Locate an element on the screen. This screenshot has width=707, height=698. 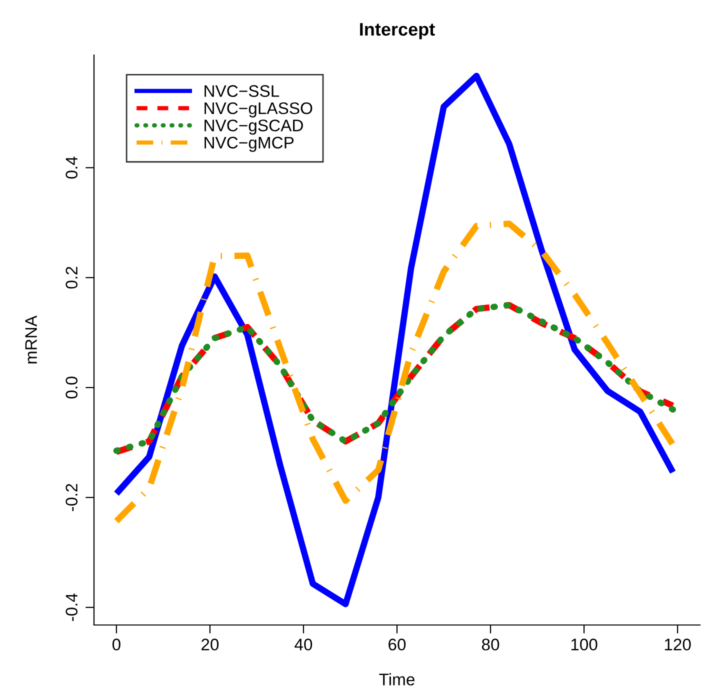
x-tick-label: 20 is located at coordinates (210, 644).